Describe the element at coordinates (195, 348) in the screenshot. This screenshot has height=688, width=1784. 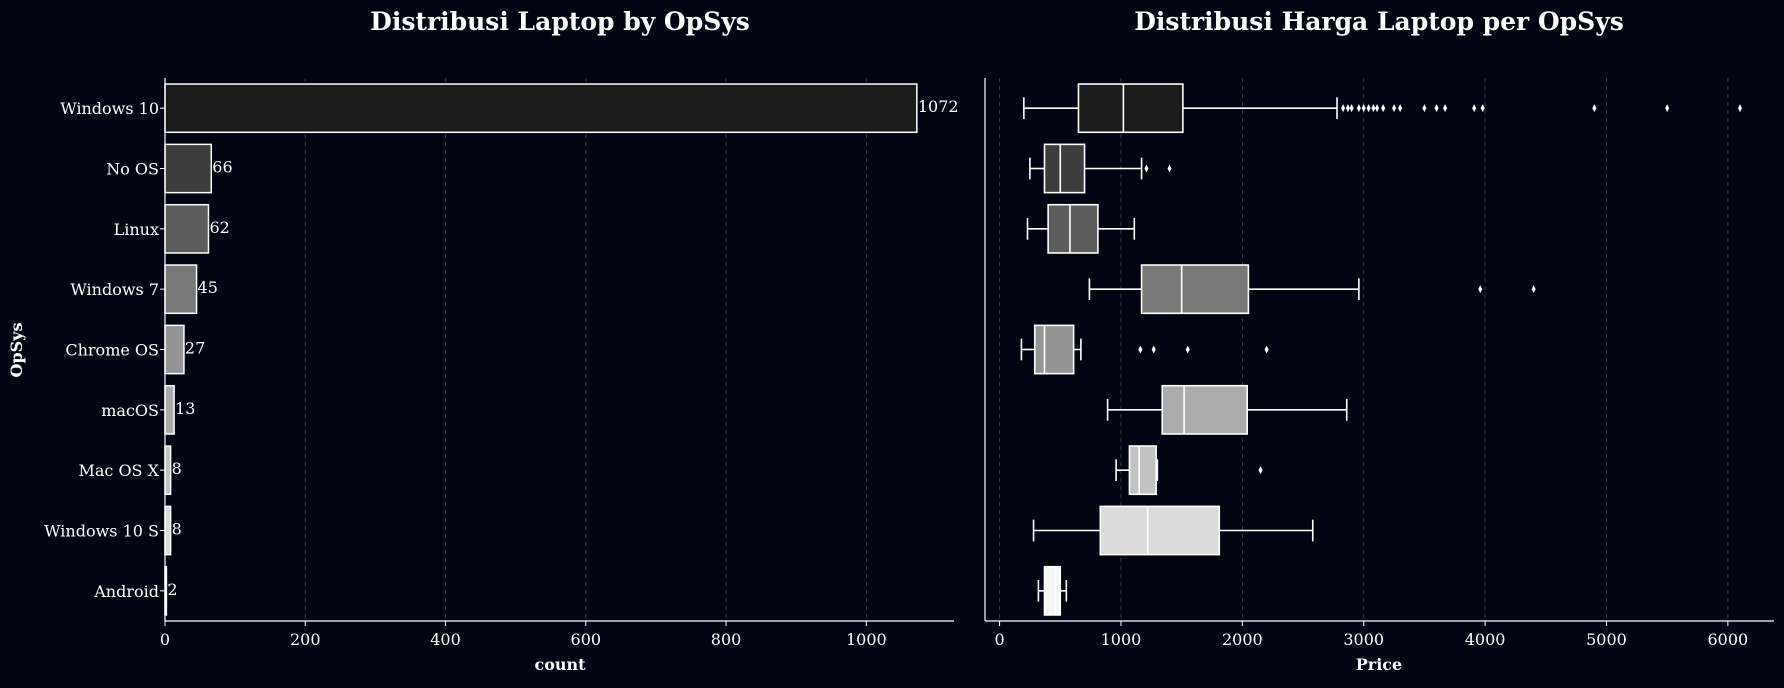
I see `bar-data-label: 27` at that location.